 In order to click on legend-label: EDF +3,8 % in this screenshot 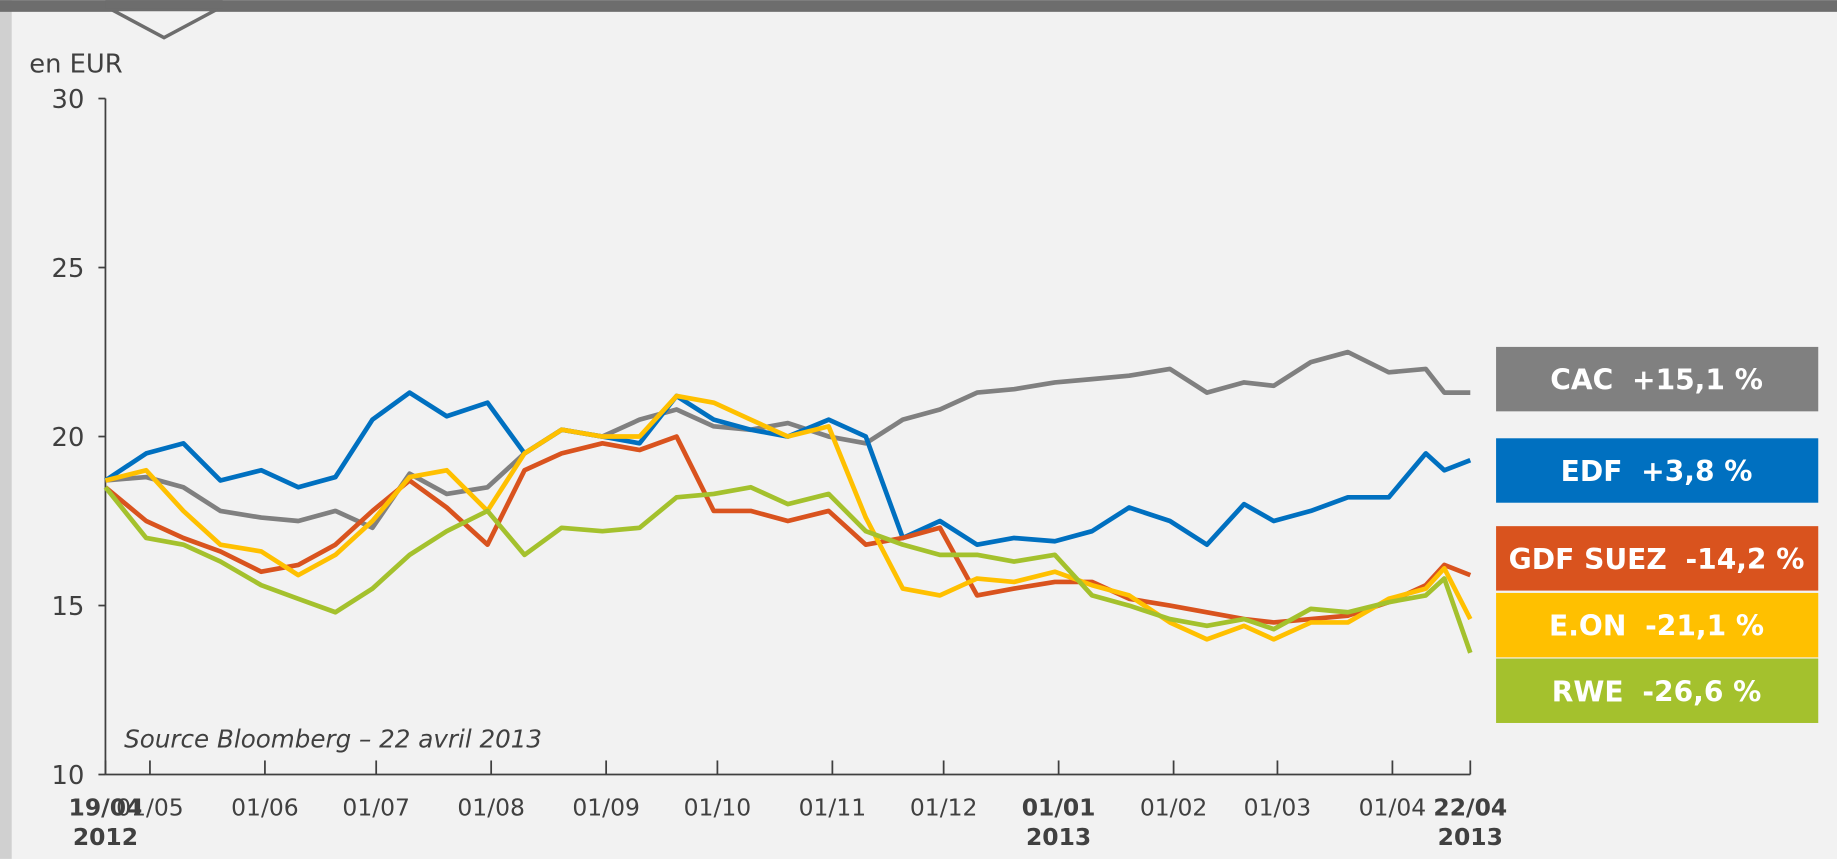, I will do `click(1657, 471)`.